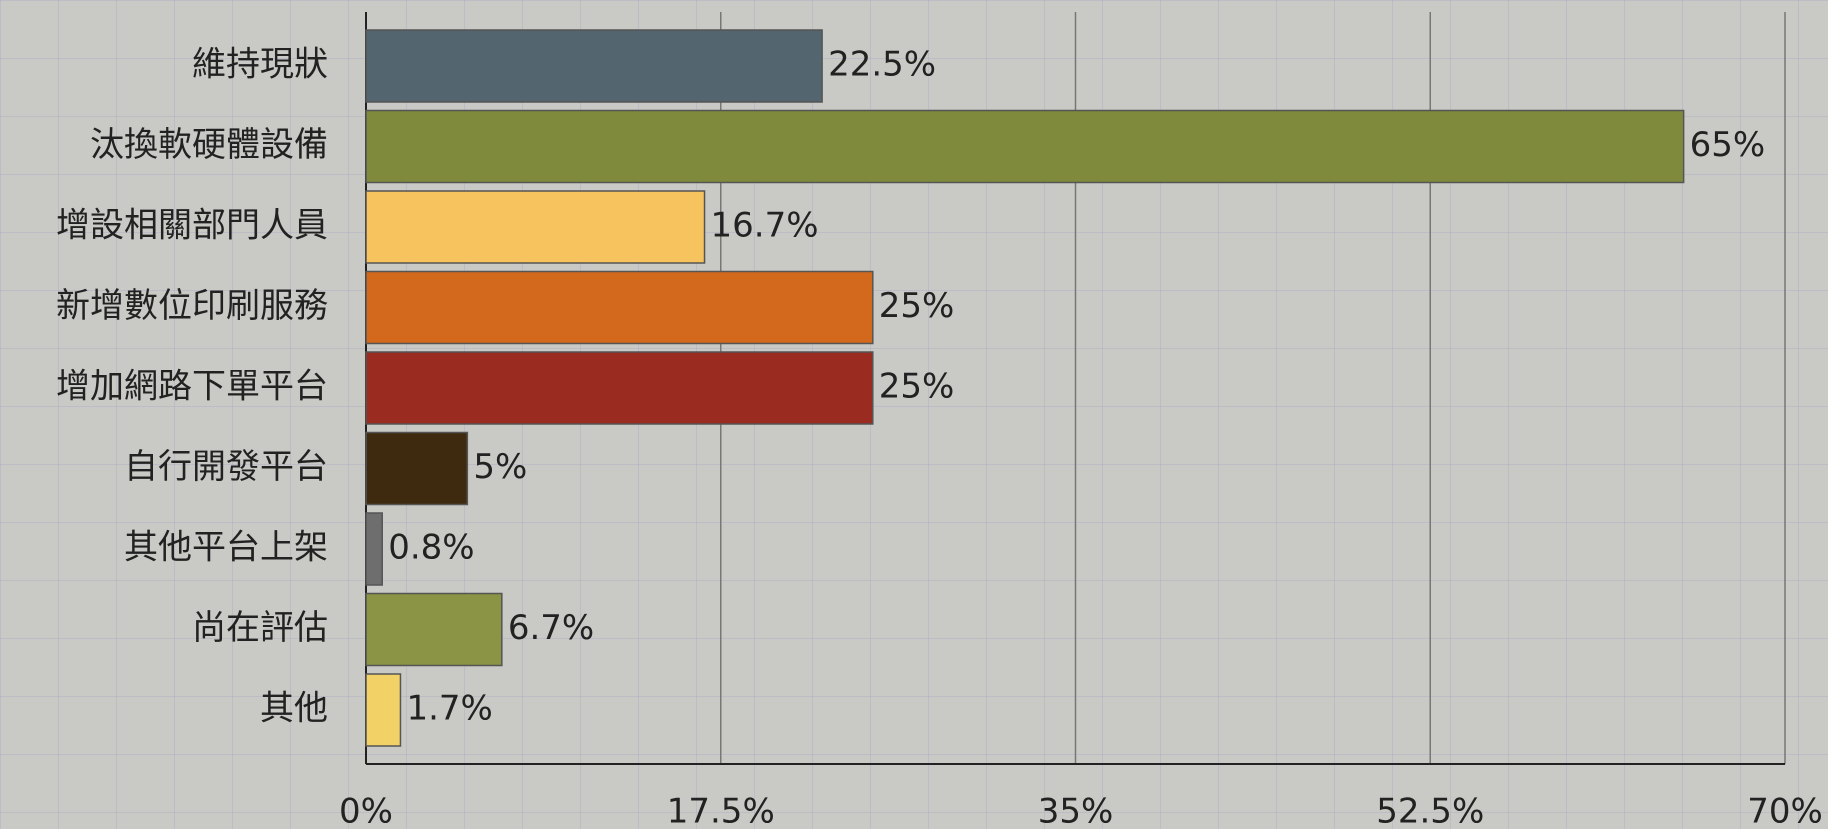  Describe the element at coordinates (1728, 145) in the screenshot. I see `value-label: 65%` at that location.